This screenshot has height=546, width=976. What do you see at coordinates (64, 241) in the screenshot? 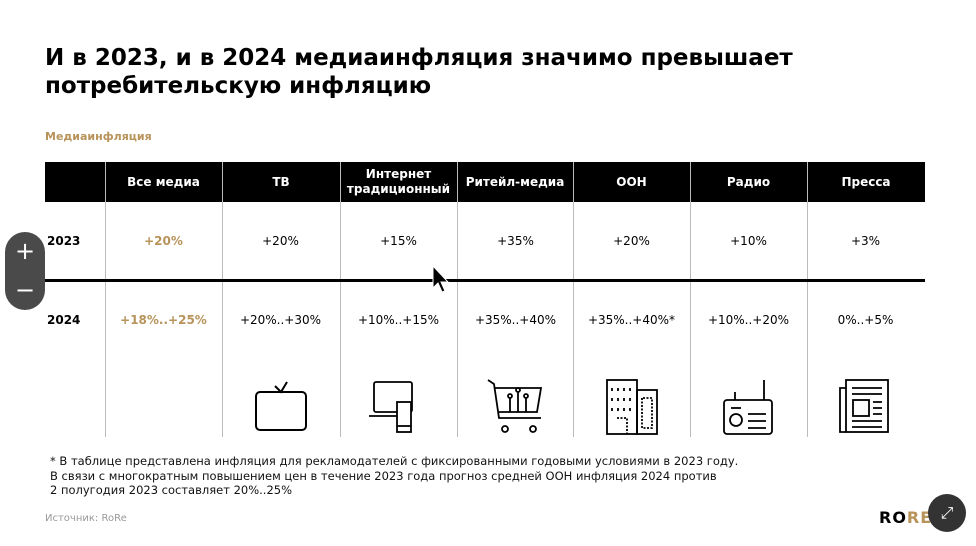
I see `row-year: 2023` at bounding box center [64, 241].